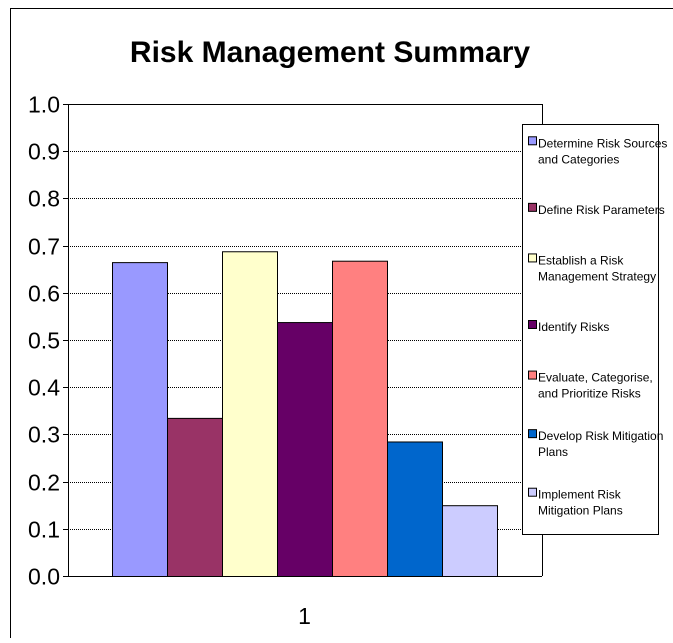  Describe the element at coordinates (44, 388) in the screenshot. I see `y-tick-label: 0.4` at that location.